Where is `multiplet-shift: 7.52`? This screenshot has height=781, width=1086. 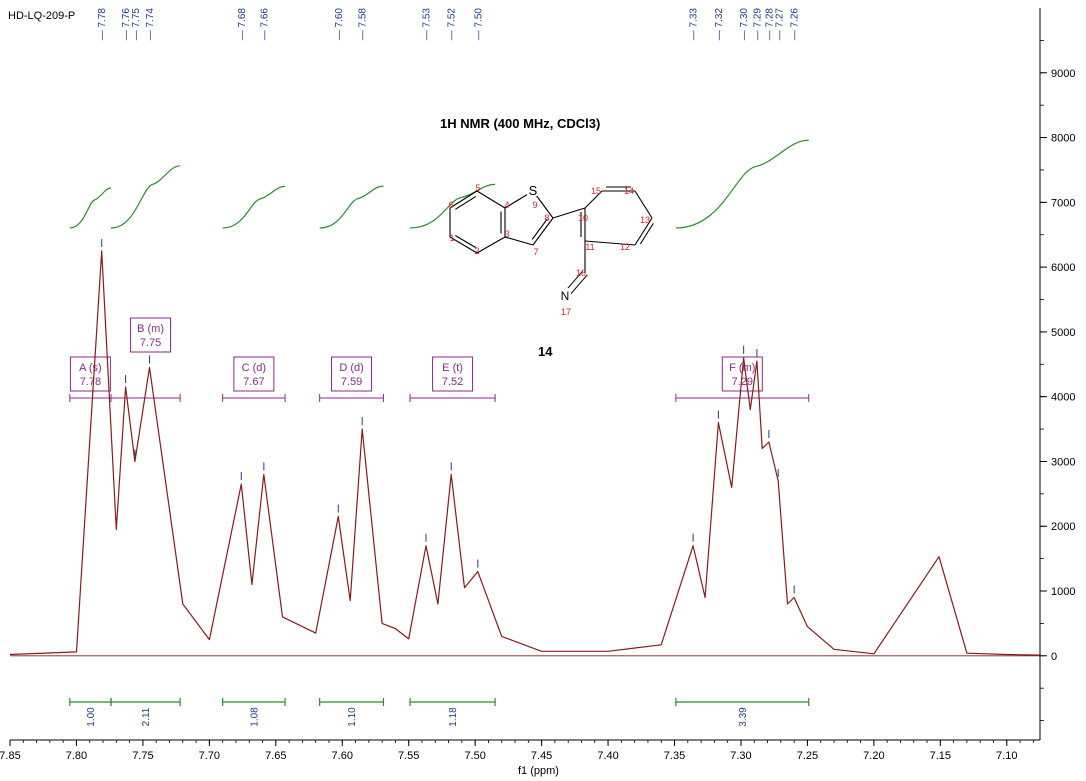 multiplet-shift: 7.52 is located at coordinates (452, 382).